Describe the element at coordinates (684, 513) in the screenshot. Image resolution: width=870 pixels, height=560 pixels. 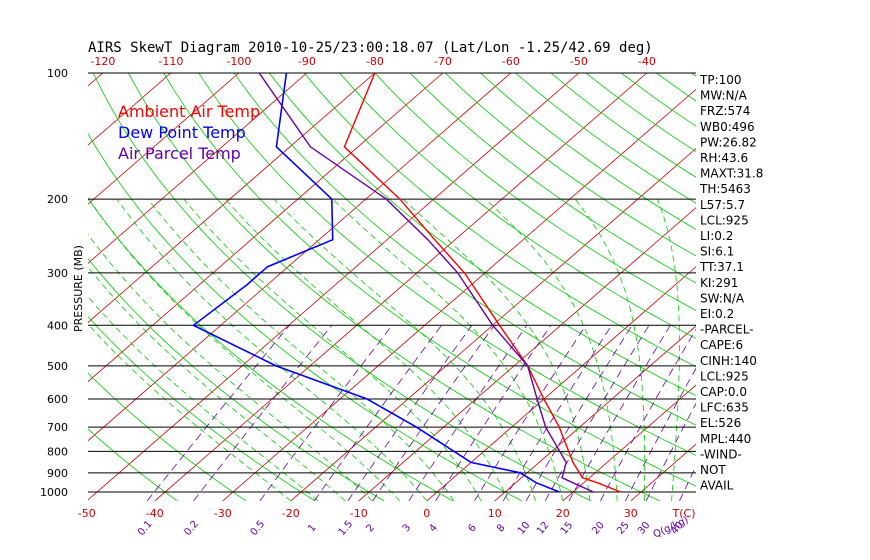
I see `bottom-axis-unit: T(C)` at that location.